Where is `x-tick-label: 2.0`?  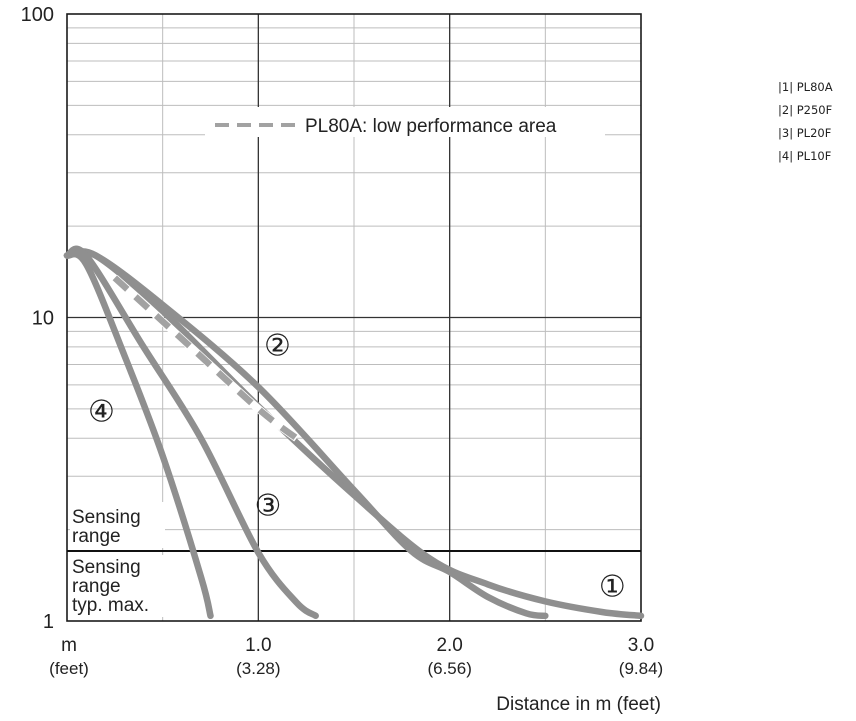
x-tick-label: 2.0 is located at coordinates (449, 645).